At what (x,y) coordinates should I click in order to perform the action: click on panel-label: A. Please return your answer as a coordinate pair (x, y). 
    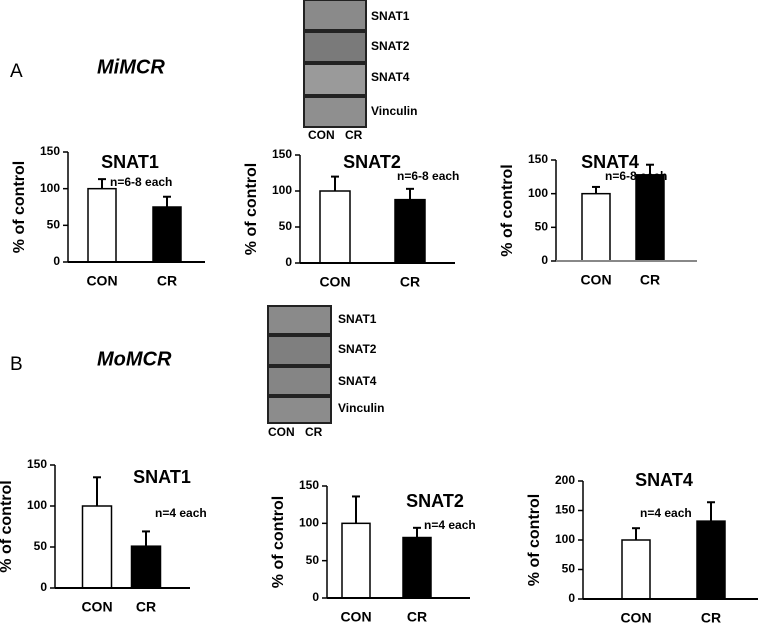
    Looking at the image, I should click on (16, 71).